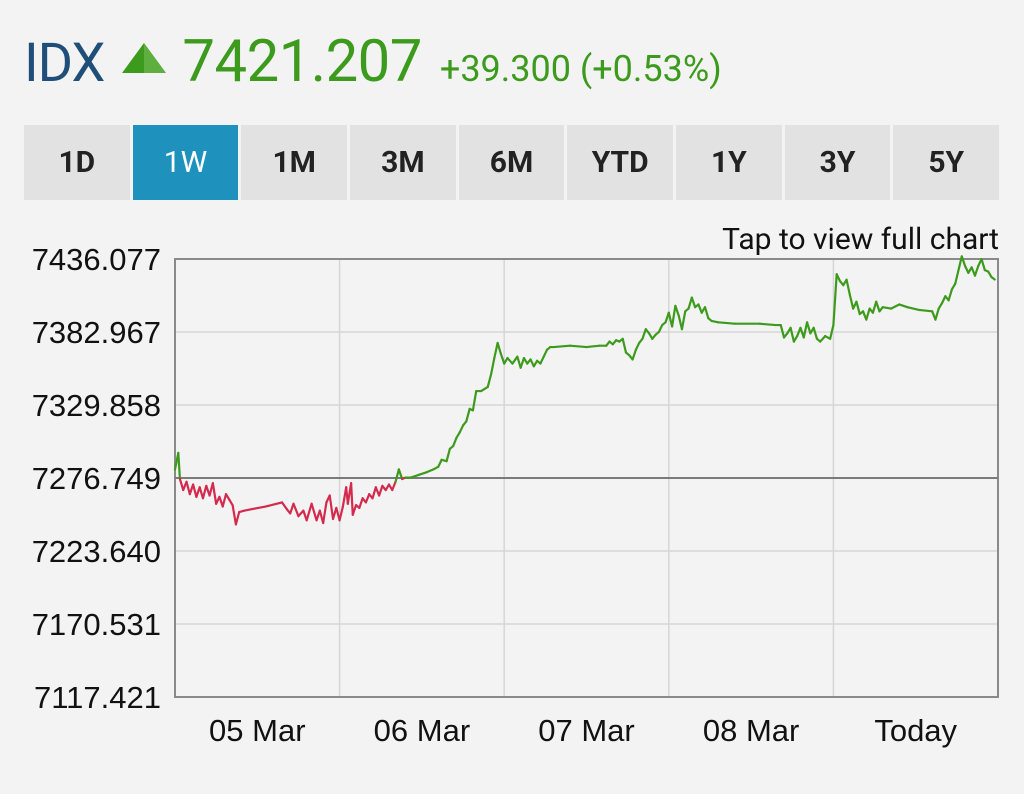 The width and height of the screenshot is (1024, 794). Describe the element at coordinates (729, 162) in the screenshot. I see `tab-1y: 1Y` at that location.